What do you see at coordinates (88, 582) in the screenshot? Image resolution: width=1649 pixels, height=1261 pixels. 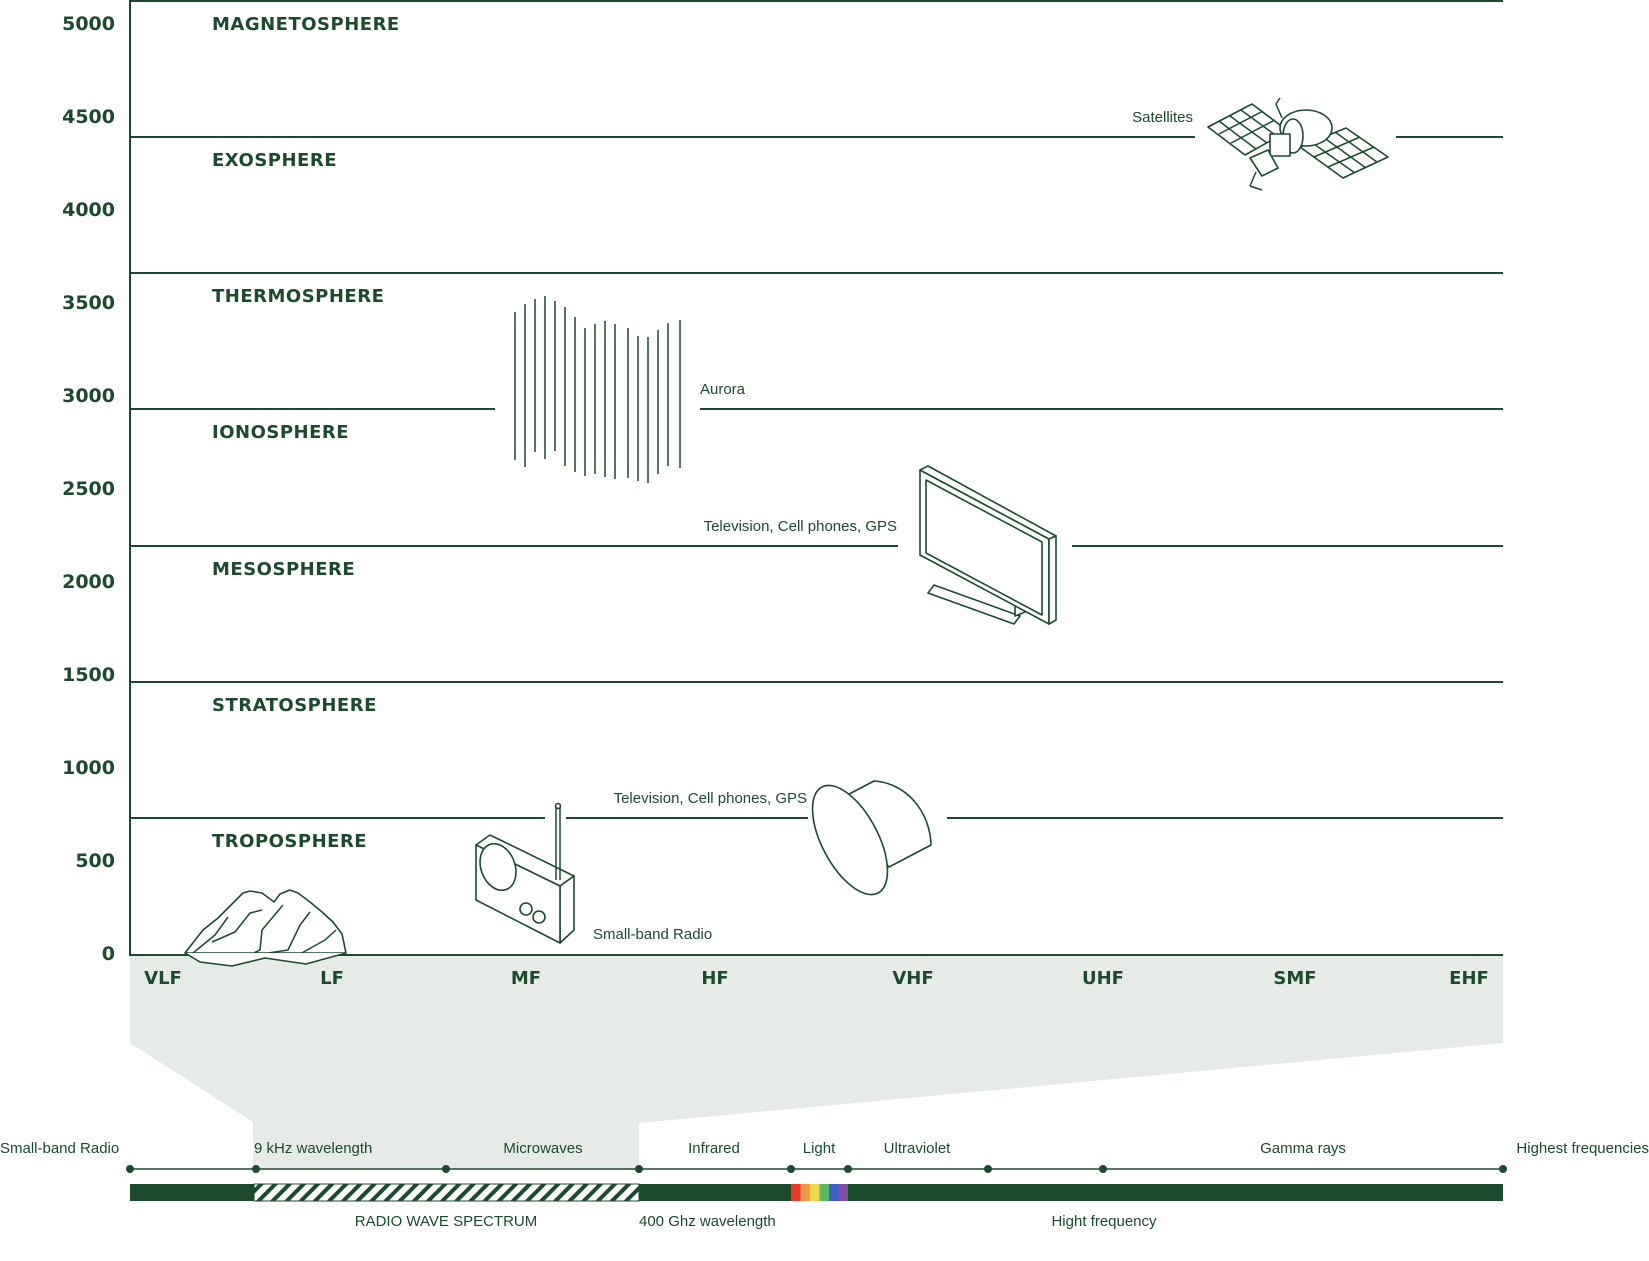 I see `y-tick-2000: 2000` at bounding box center [88, 582].